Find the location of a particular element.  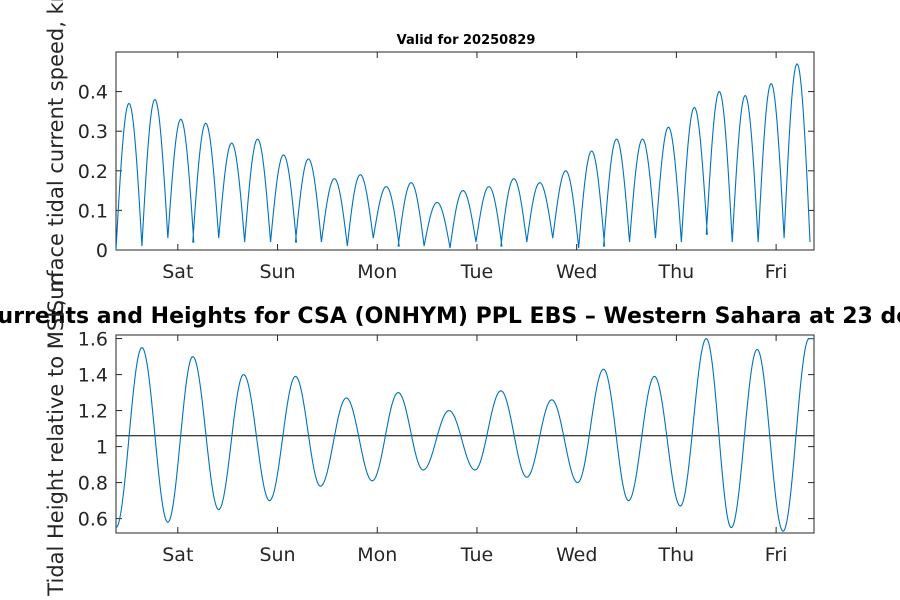

bot-x-tick-label: Sat is located at coordinates (177, 555).